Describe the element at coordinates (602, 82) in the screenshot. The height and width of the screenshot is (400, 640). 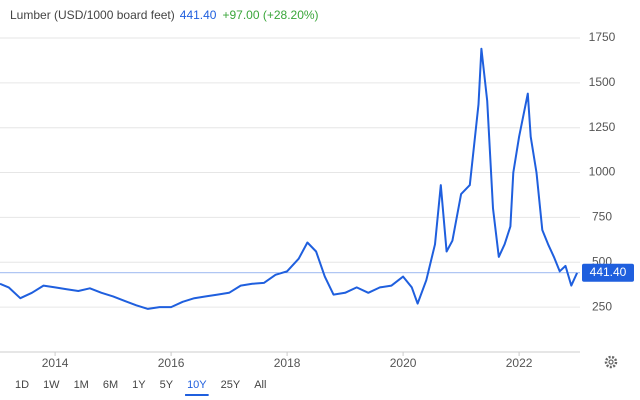
I see `y-tick-label: 1500` at that location.